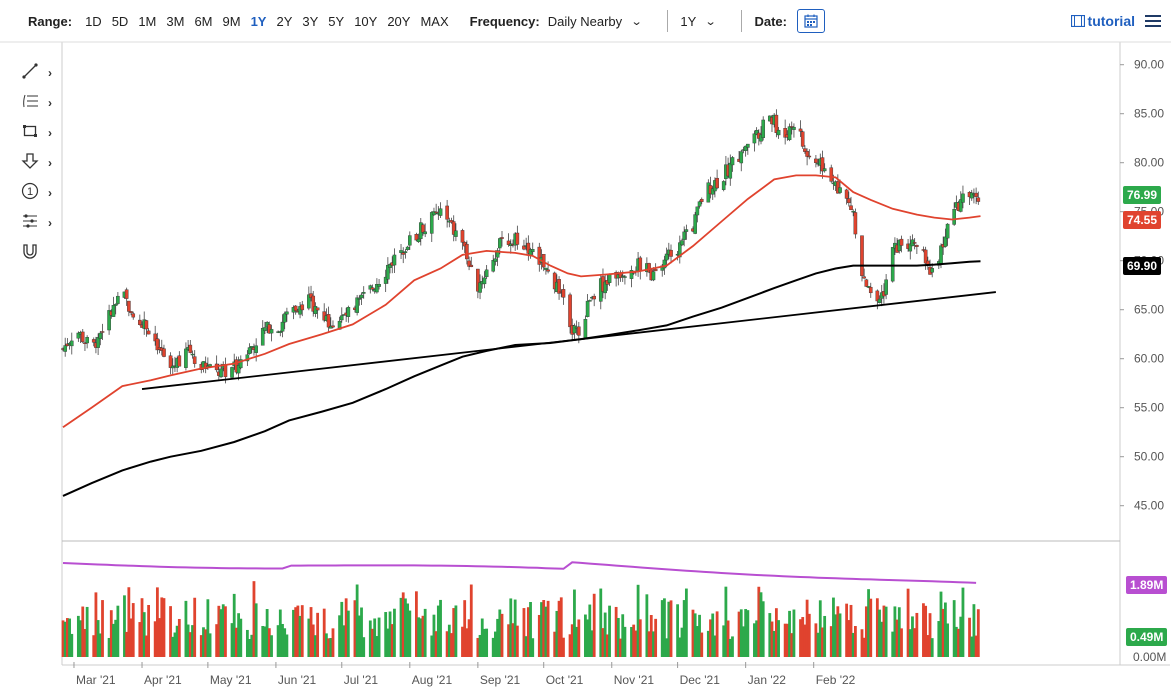 This screenshot has height=691, width=1171. I want to click on x-tick-label: Sep '21, so click(500, 680).